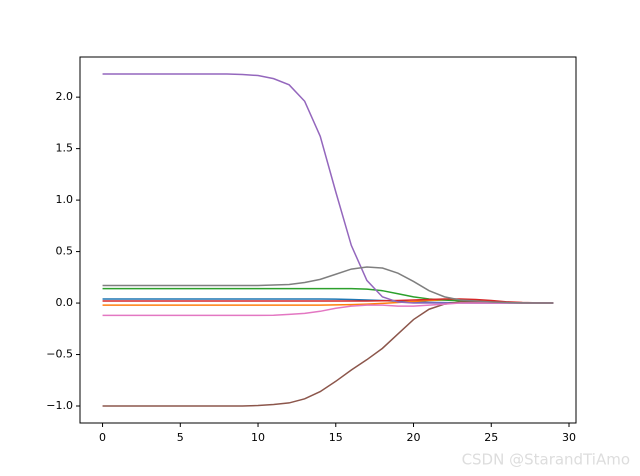 The height and width of the screenshot is (476, 640). Describe the element at coordinates (59, 405) in the screenshot. I see `y-tick-label: −1.0` at that location.